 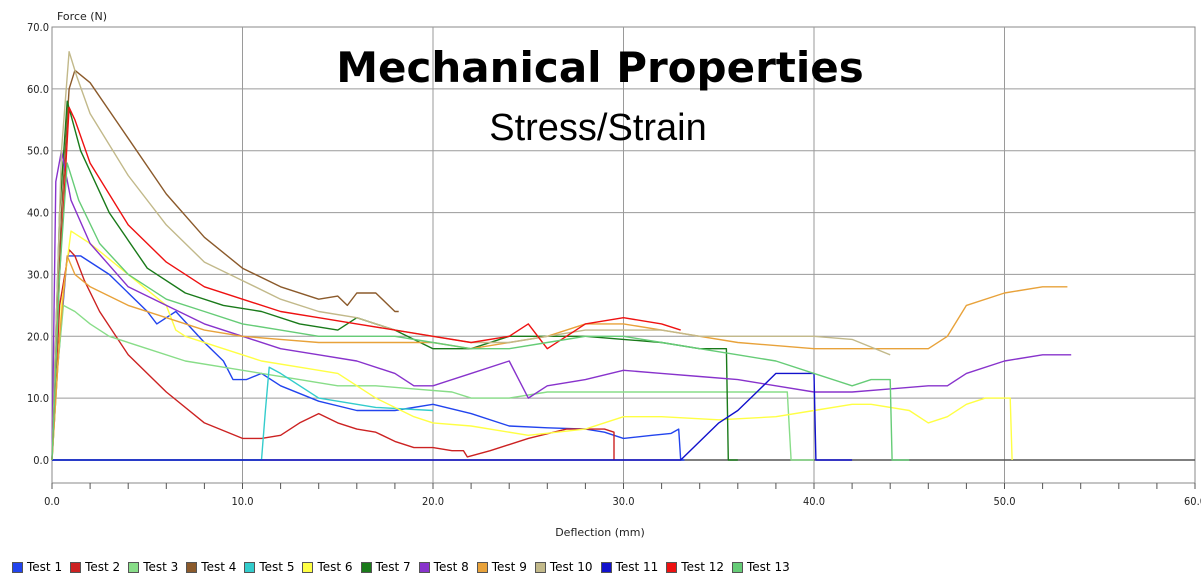 What do you see at coordinates (600, 532) in the screenshot?
I see `x-axis-label: Deflection (mm)` at bounding box center [600, 532].